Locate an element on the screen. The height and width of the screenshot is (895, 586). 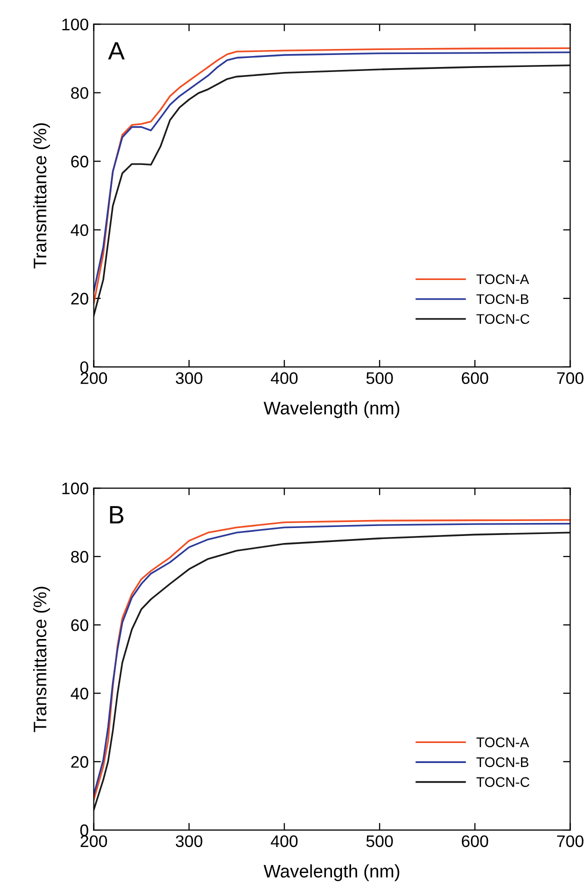
text: B is located at coordinates (117, 515).